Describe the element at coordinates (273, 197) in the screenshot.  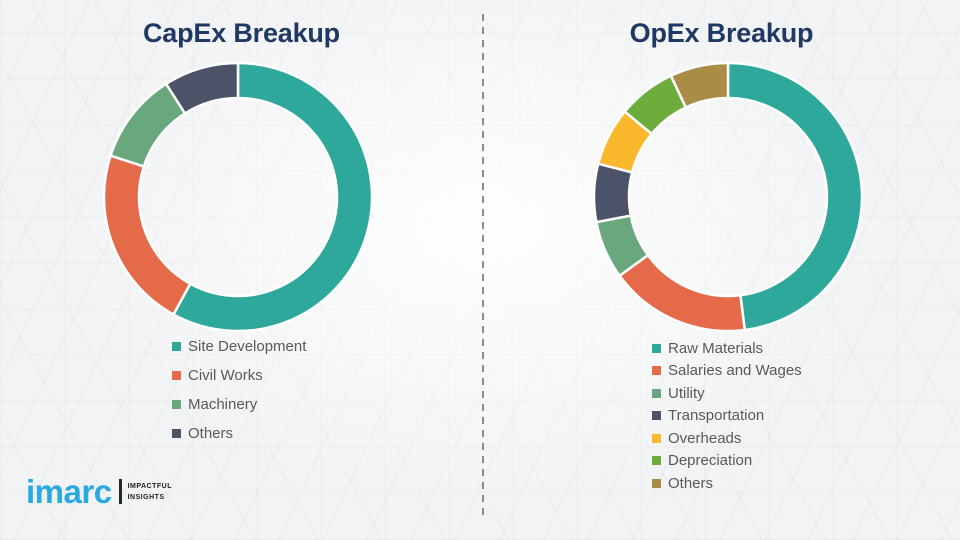
I see `donut-segment-site-development` at that location.